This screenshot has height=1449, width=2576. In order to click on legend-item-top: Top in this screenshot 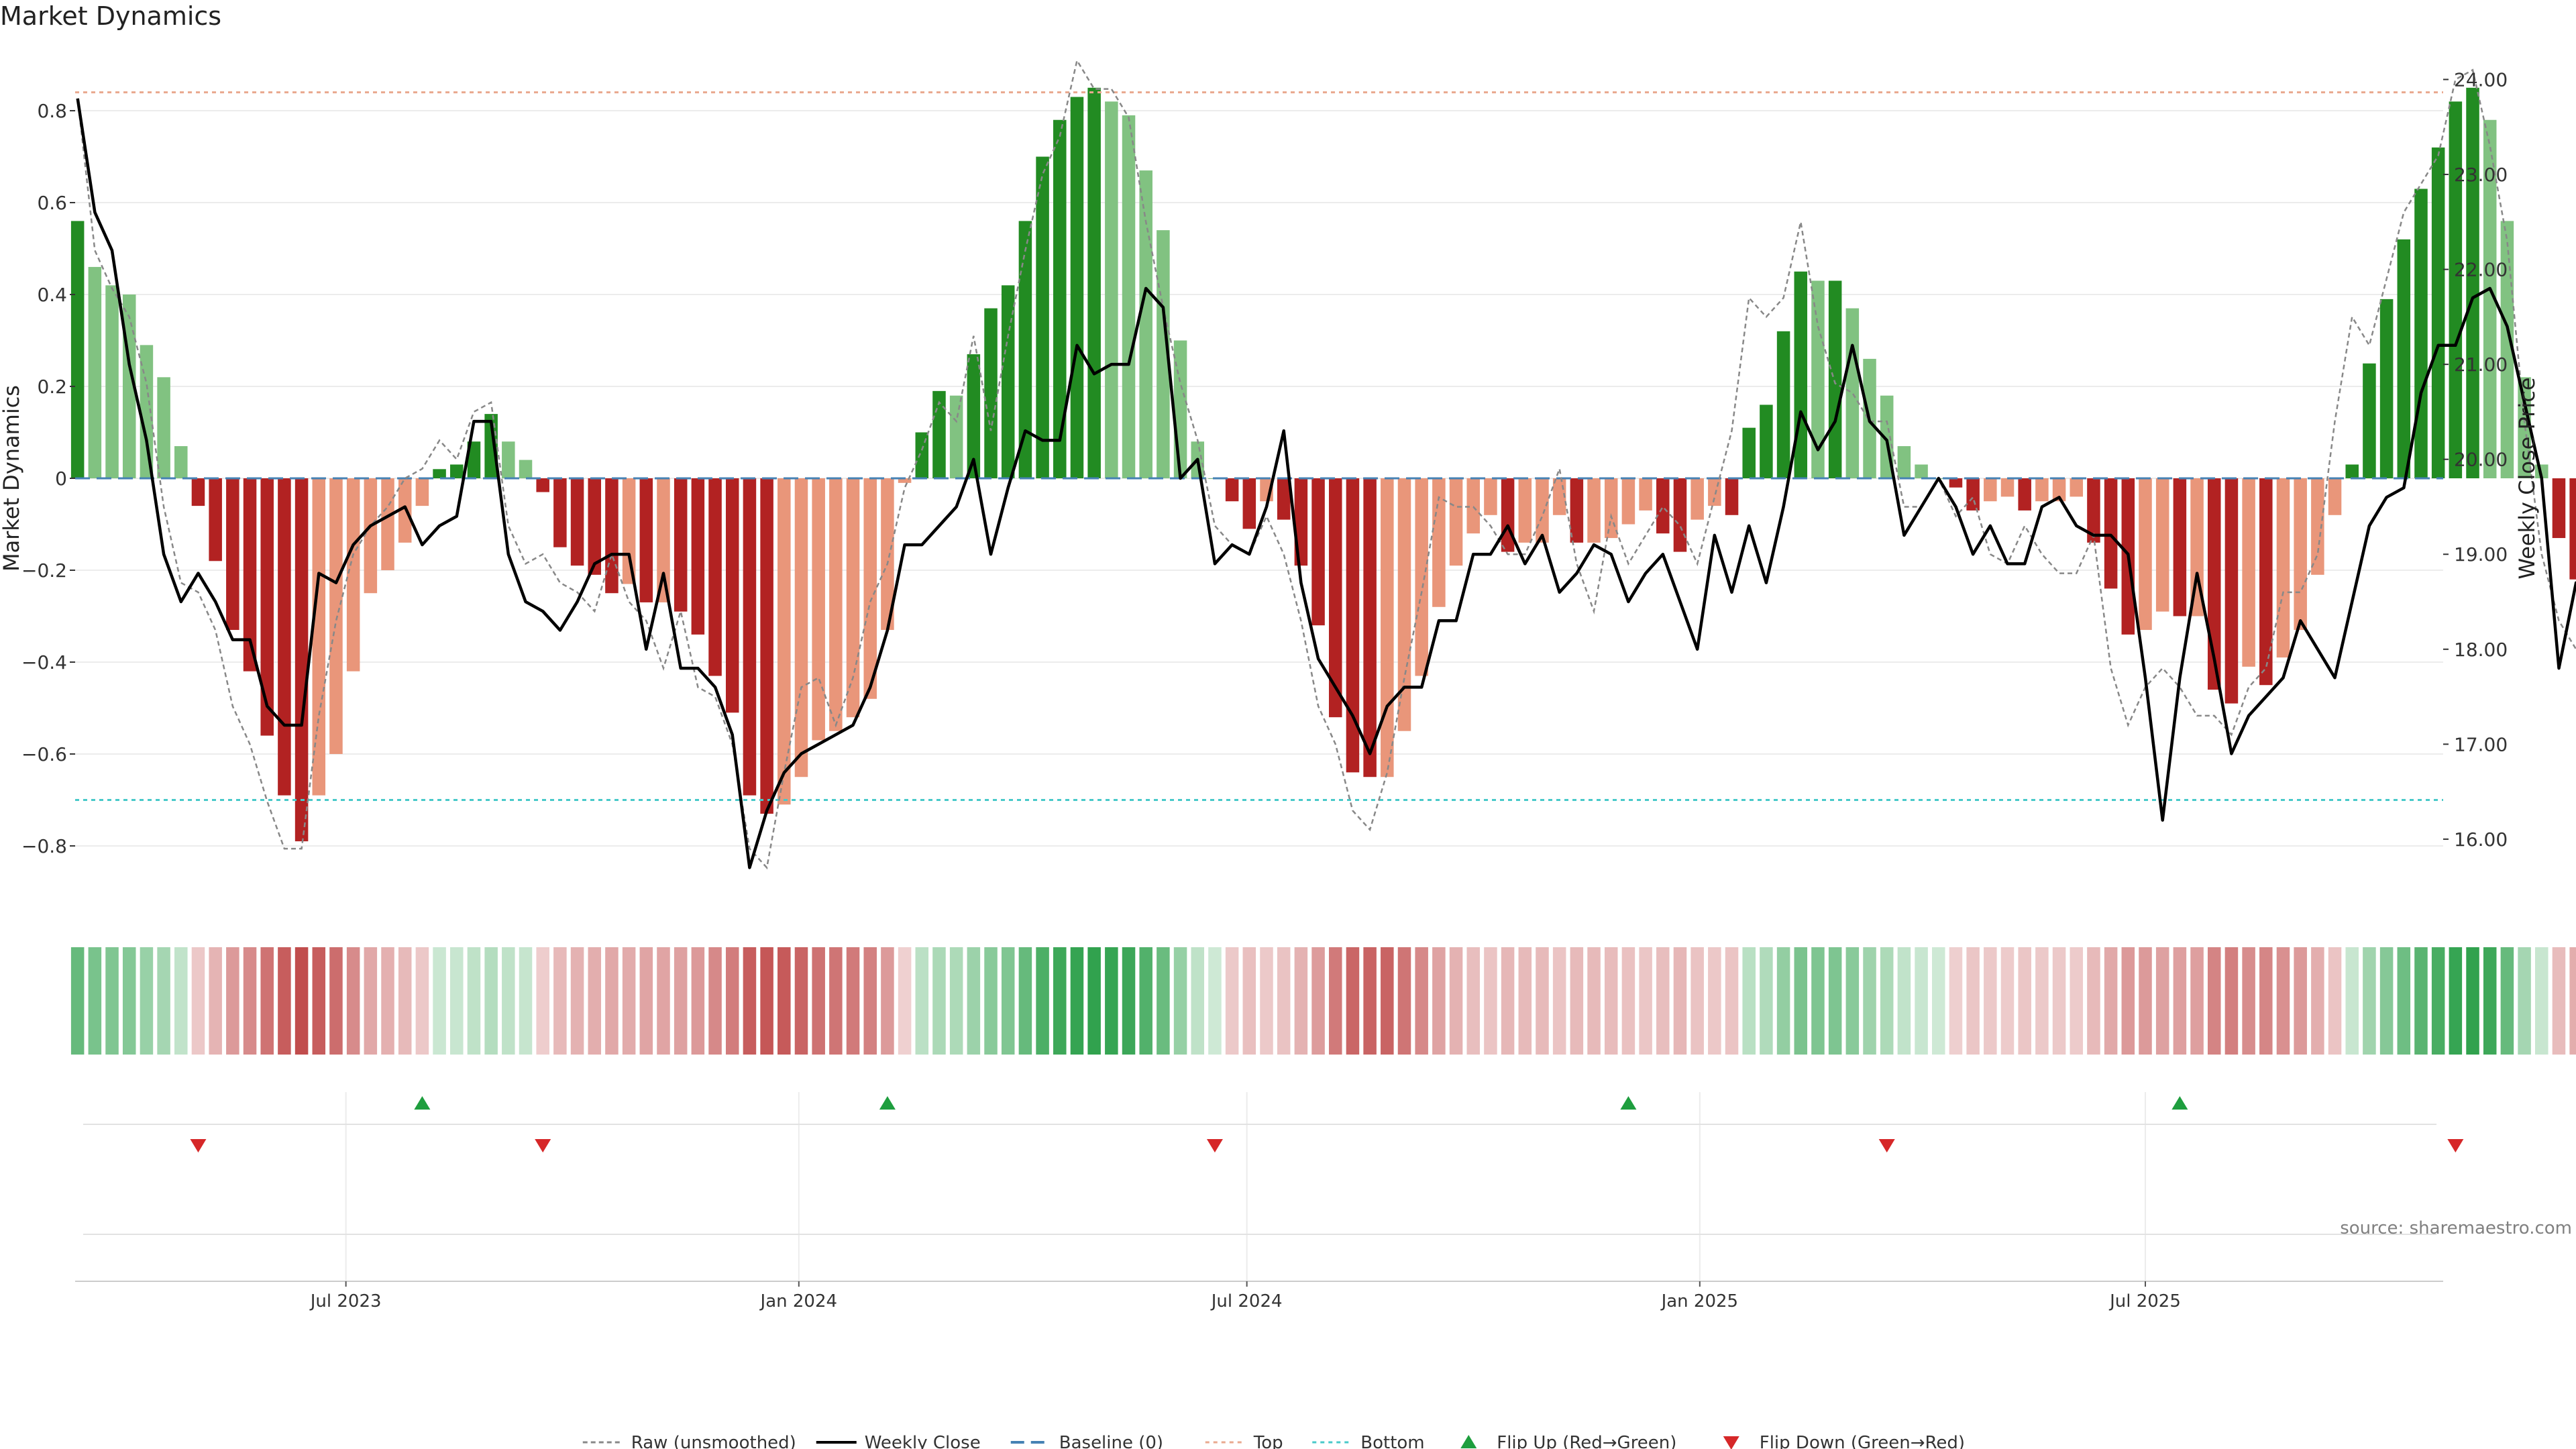, I will do `click(1244, 1441)`.